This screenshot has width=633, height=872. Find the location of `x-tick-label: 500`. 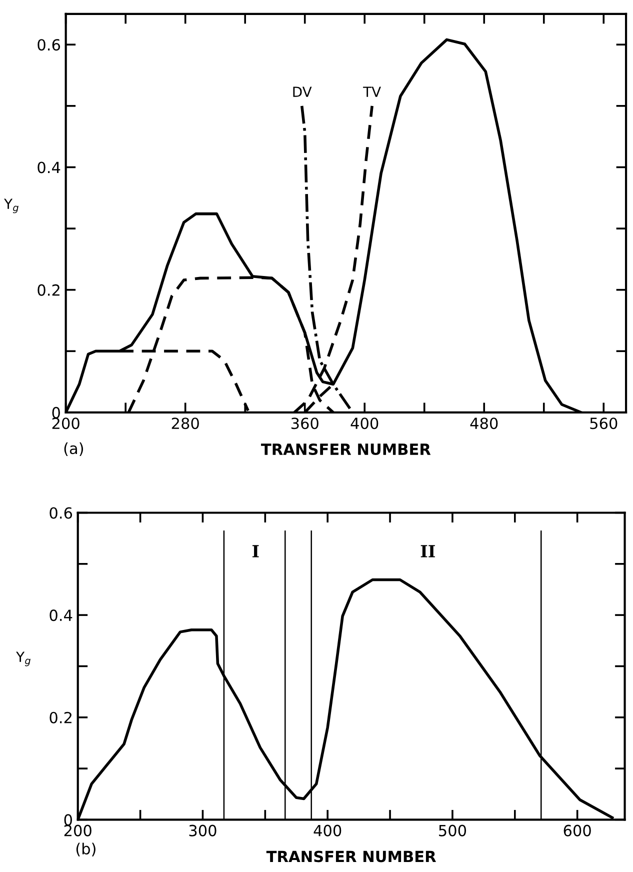

x-tick-label: 500 is located at coordinates (452, 830).